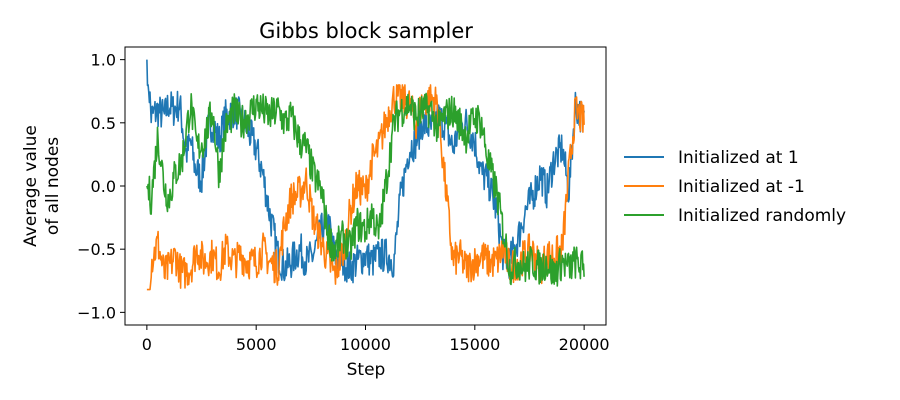  Describe the element at coordinates (96, 249) in the screenshot. I see `y-tick-label: −0.5` at that location.